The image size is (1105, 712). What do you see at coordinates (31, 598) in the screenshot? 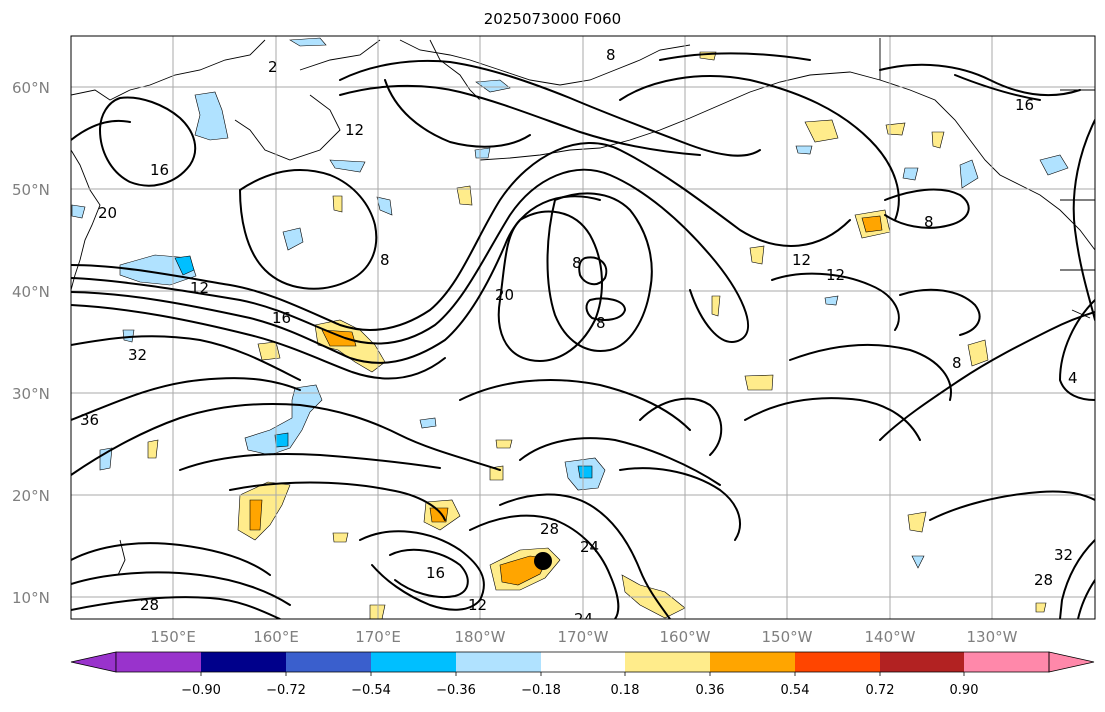
I see `lat-label: 10°N` at bounding box center [31, 598].